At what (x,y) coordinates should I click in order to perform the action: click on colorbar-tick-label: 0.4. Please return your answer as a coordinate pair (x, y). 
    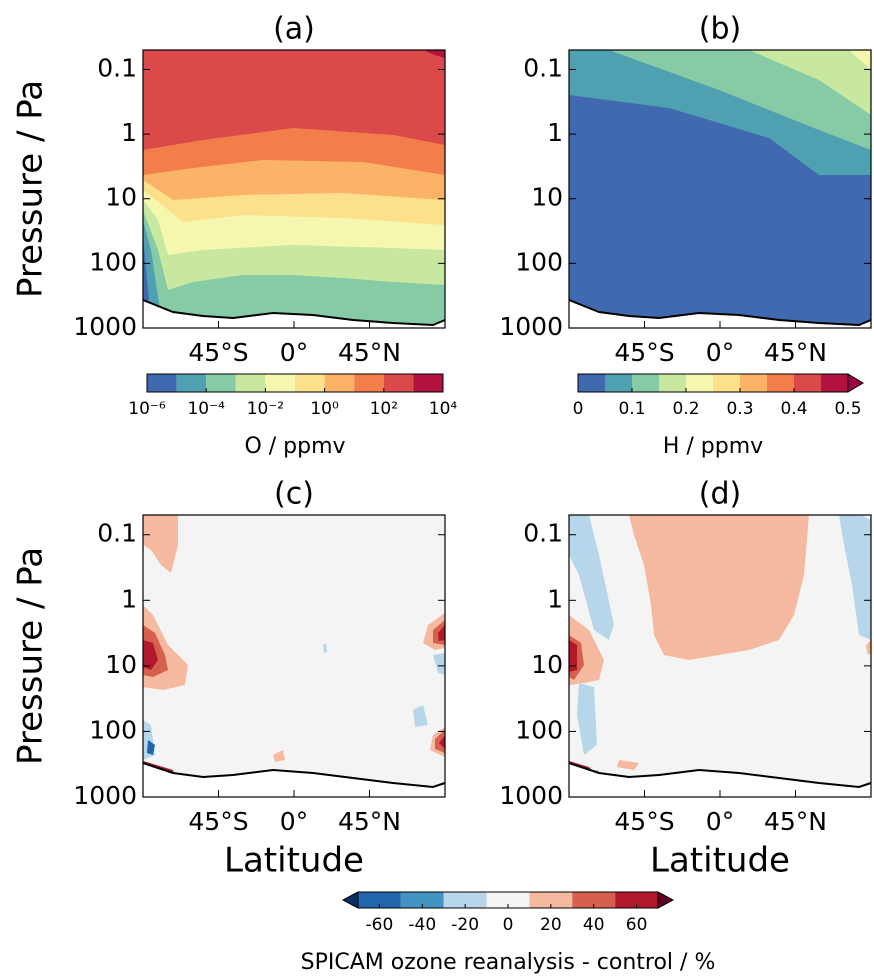
    Looking at the image, I should click on (793, 409).